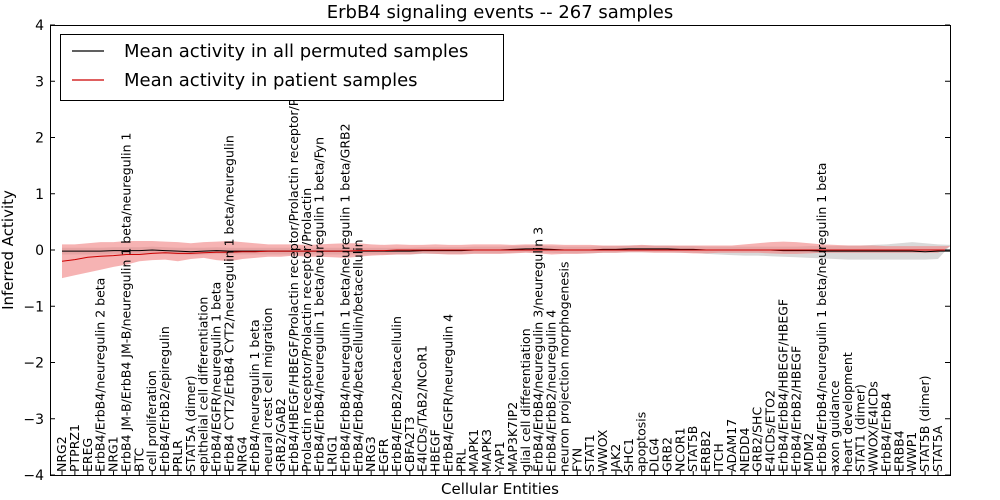 This screenshot has height=500, width=1000. Describe the element at coordinates (551, 391) in the screenshot. I see `x-tick-label: ErbB4/ErbB2/neuregulin 4` at that location.